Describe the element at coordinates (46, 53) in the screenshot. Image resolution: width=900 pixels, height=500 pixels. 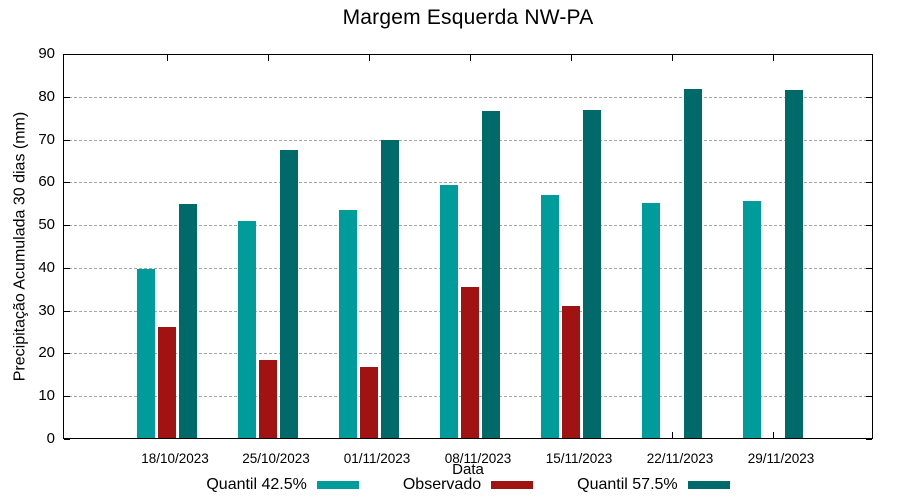
I see `y-tick-label: 90` at that location.